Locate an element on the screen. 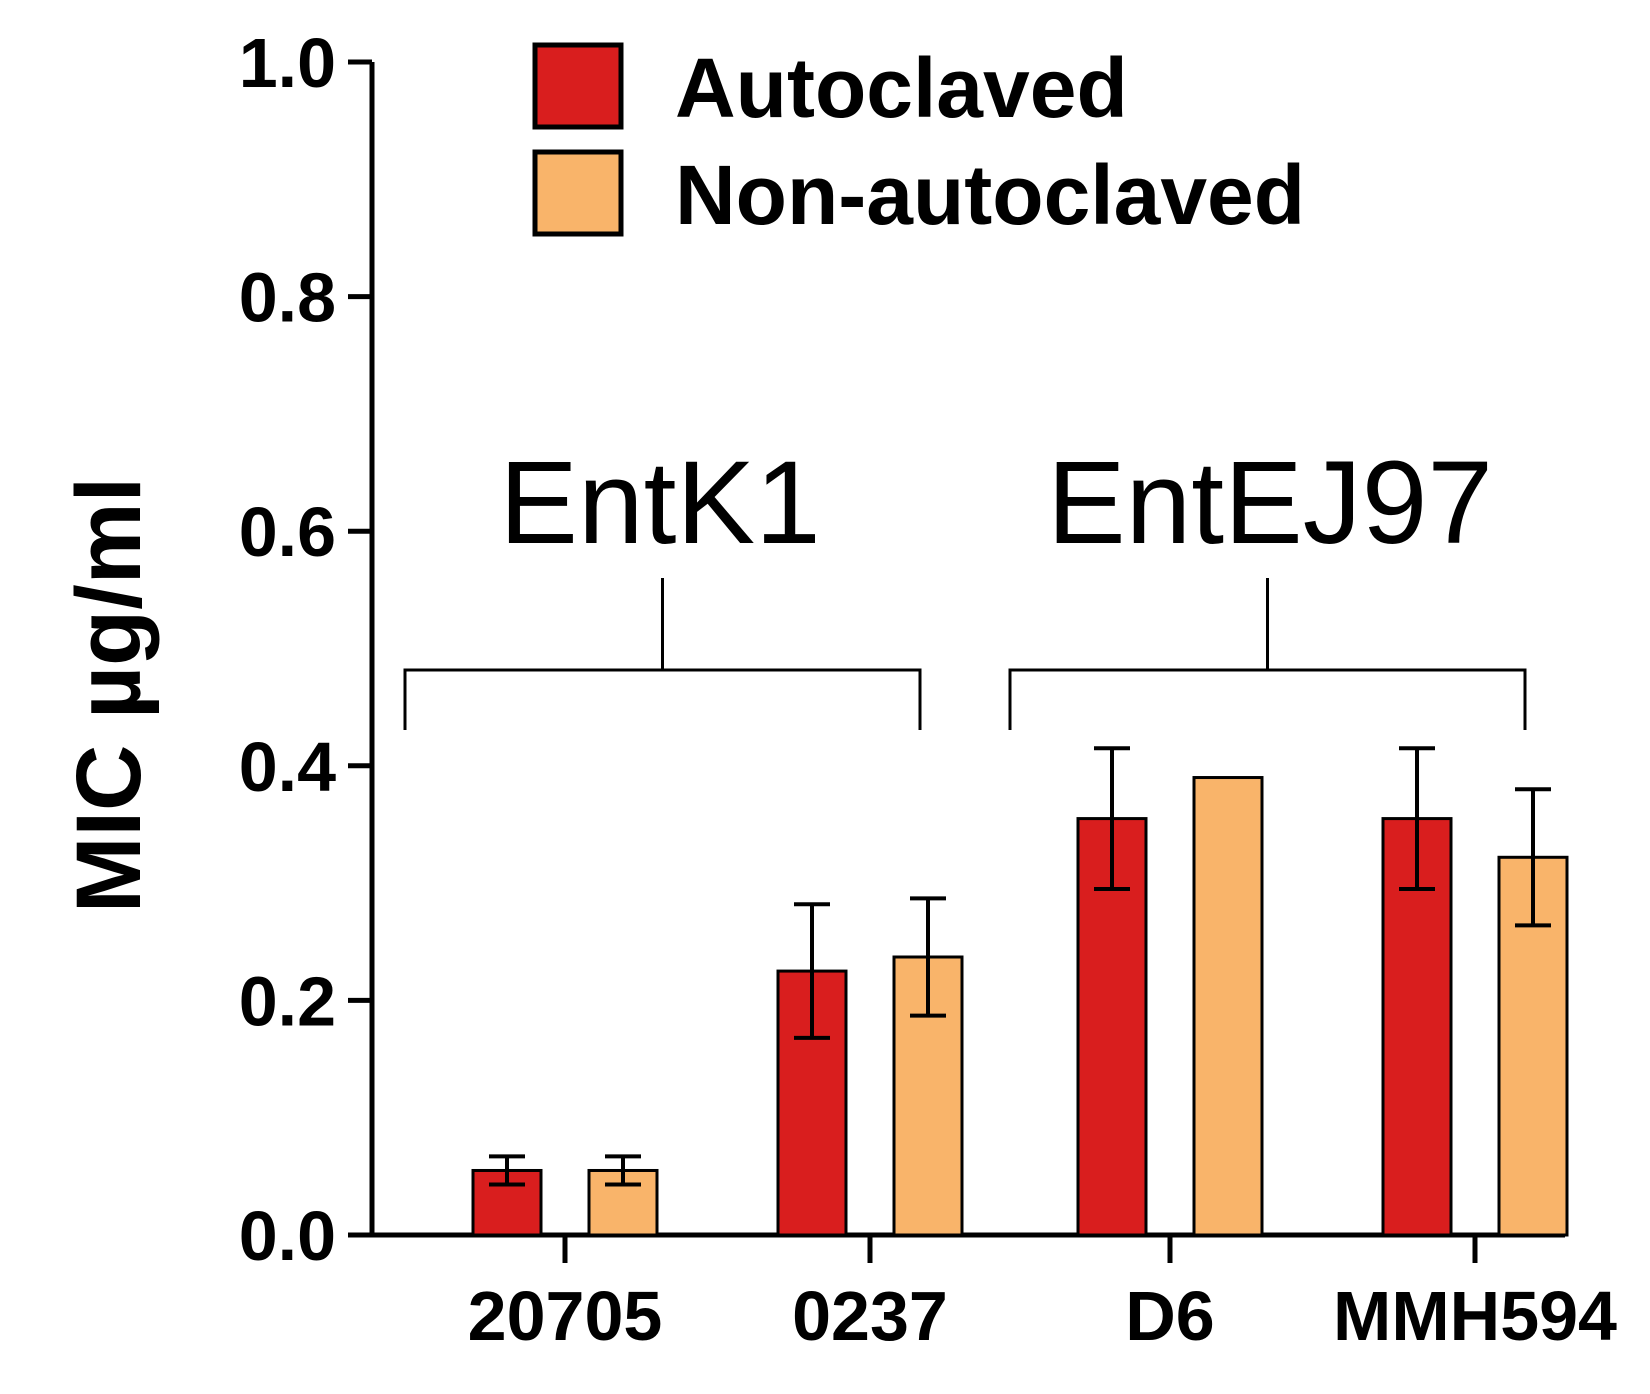  x-tick-label: MMH594 is located at coordinates (1475, 1316).